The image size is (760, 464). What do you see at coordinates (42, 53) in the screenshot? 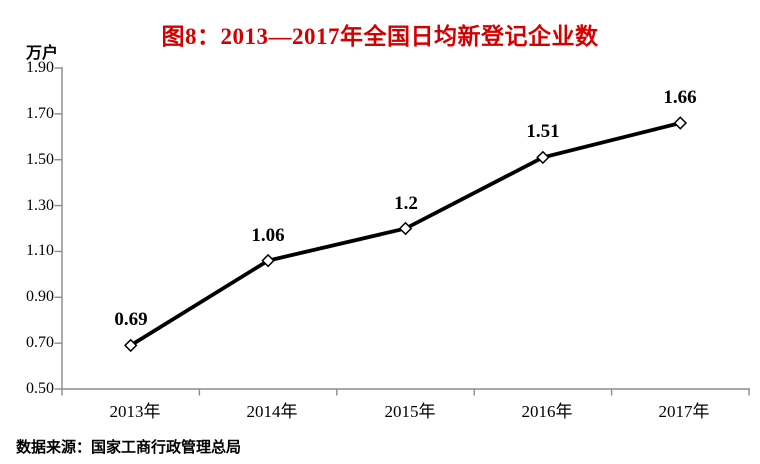
I see `y-axis-unit-label: 万户` at bounding box center [42, 53].